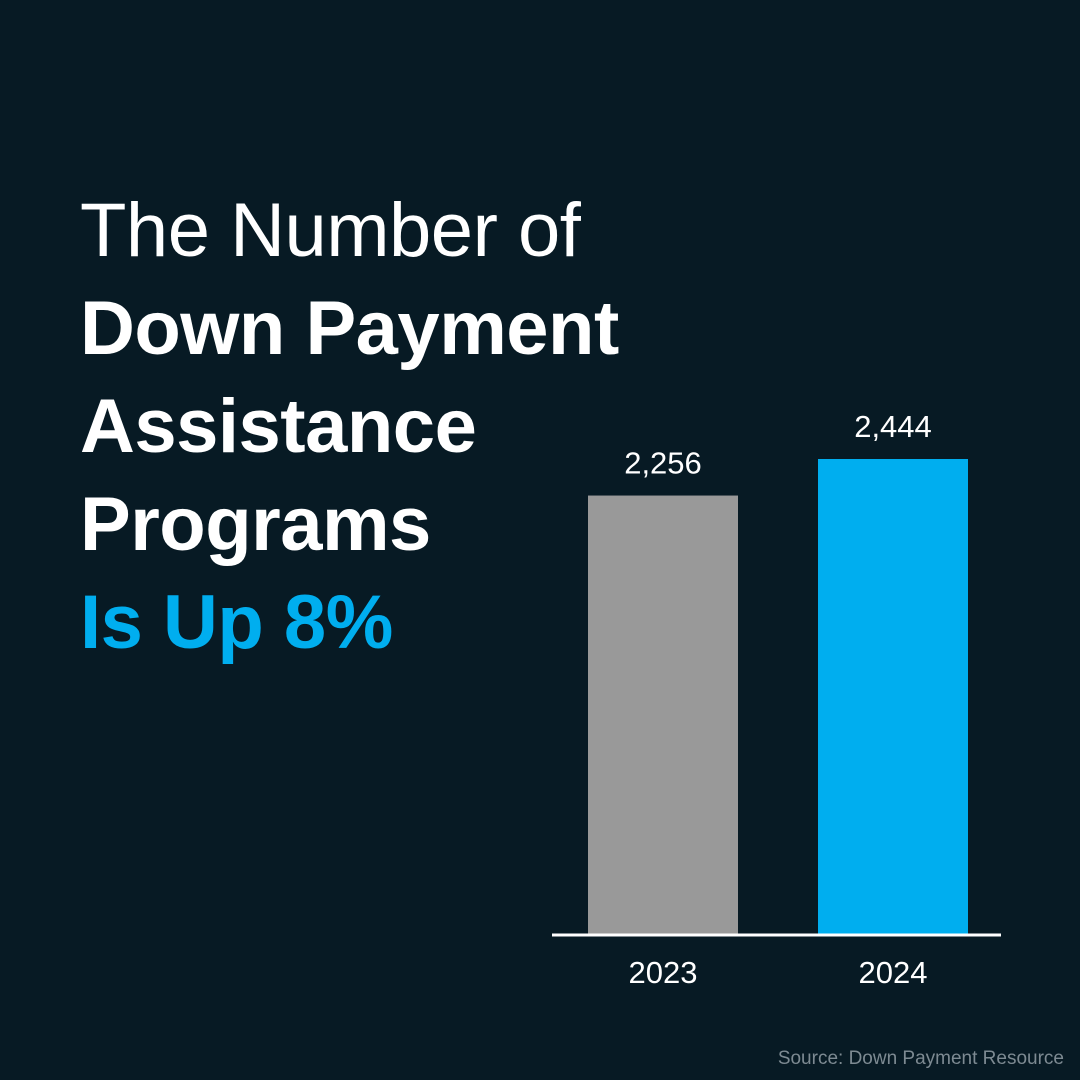 The height and width of the screenshot is (1080, 1080). Describe the element at coordinates (663, 972) in the screenshot. I see `x-tick-label-2023: 2023` at that location.